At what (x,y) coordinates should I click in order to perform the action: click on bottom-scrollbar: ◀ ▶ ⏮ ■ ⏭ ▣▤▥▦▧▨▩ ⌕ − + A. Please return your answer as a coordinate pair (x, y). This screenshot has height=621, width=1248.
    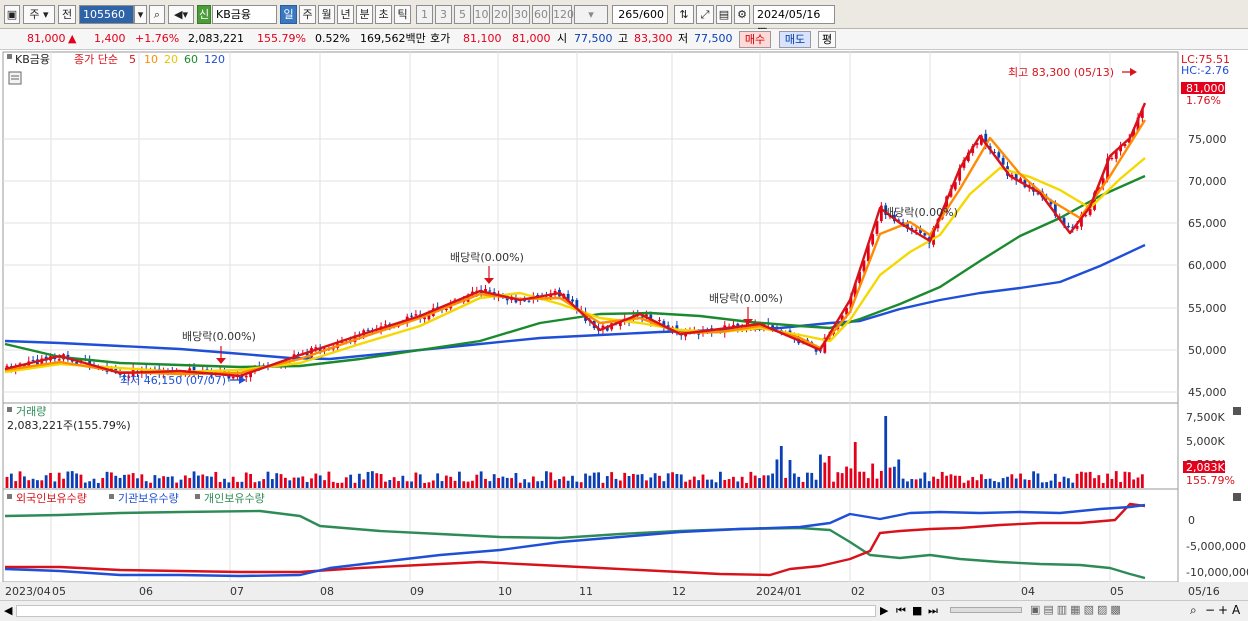
    Looking at the image, I should click on (624, 610).